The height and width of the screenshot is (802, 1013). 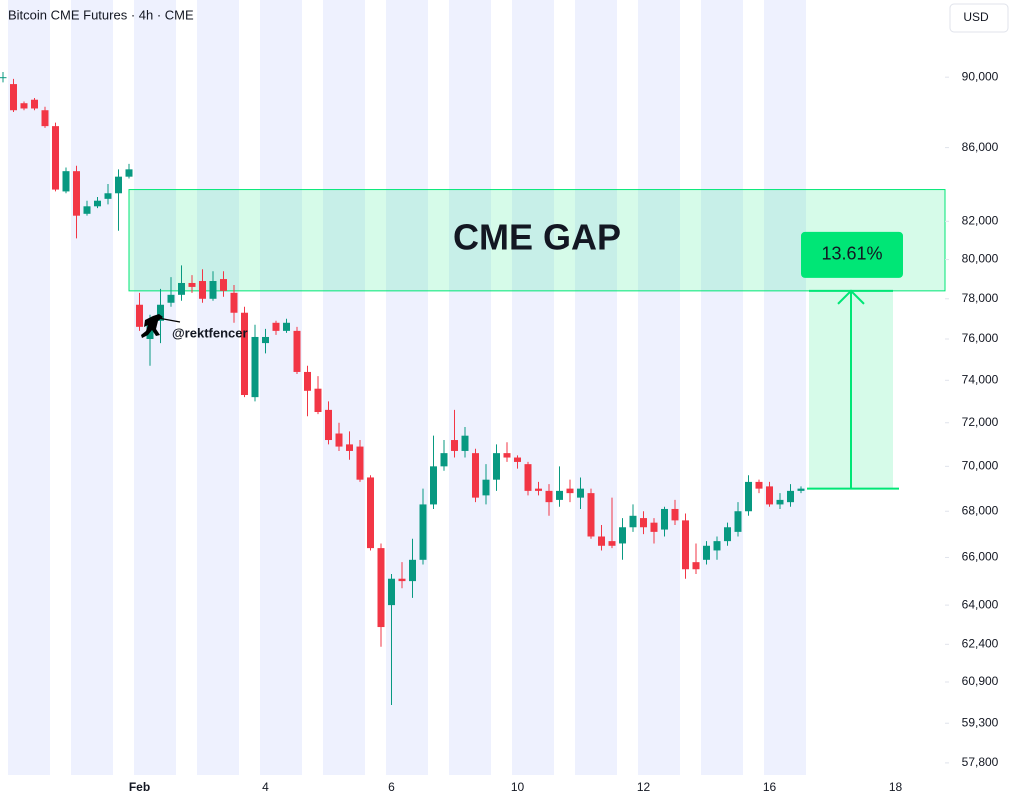 What do you see at coordinates (980, 147) in the screenshot?
I see `y-tick-label: 86,000` at bounding box center [980, 147].